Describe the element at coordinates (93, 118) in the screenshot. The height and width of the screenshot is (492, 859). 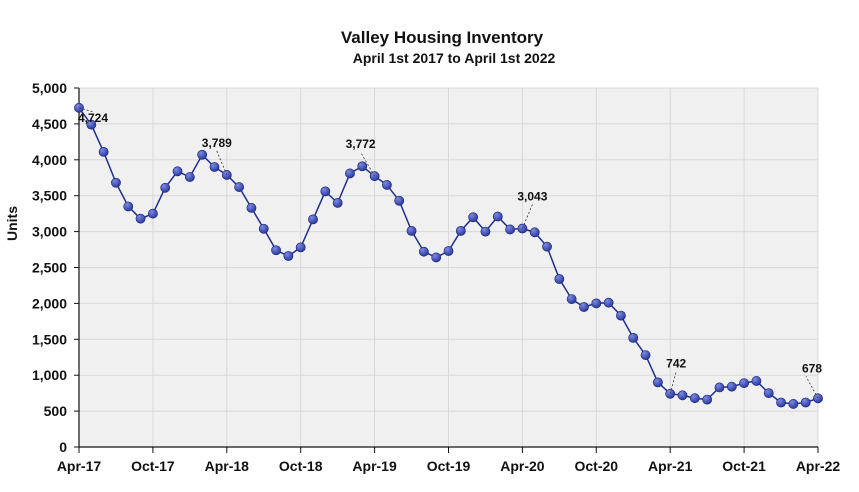
I see `data-label: 4,724` at that location.